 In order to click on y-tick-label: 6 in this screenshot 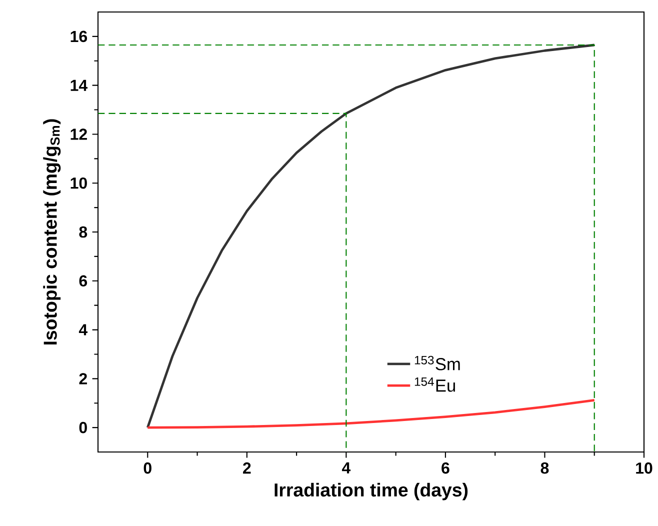, I will do `click(83, 281)`.